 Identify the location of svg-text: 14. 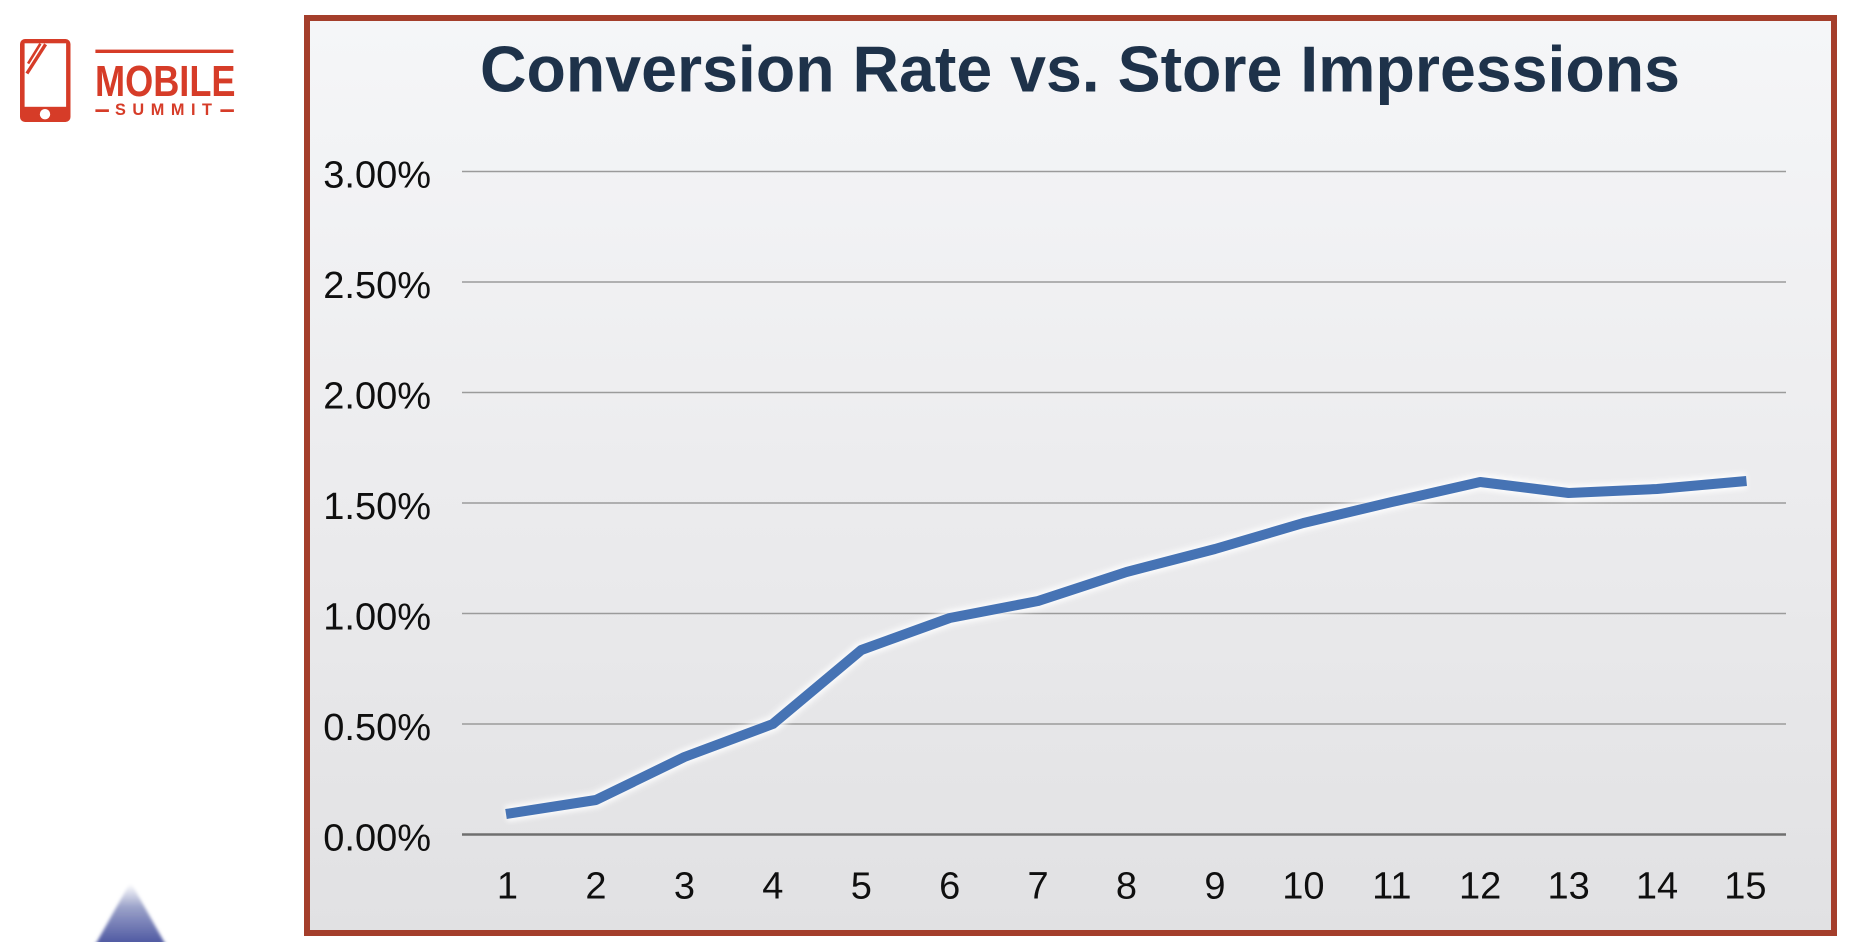
(1657, 887).